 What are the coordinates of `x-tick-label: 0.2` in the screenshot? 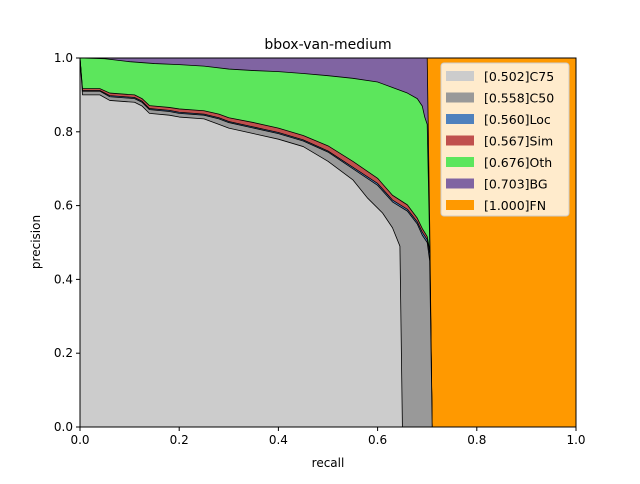 It's located at (179, 440).